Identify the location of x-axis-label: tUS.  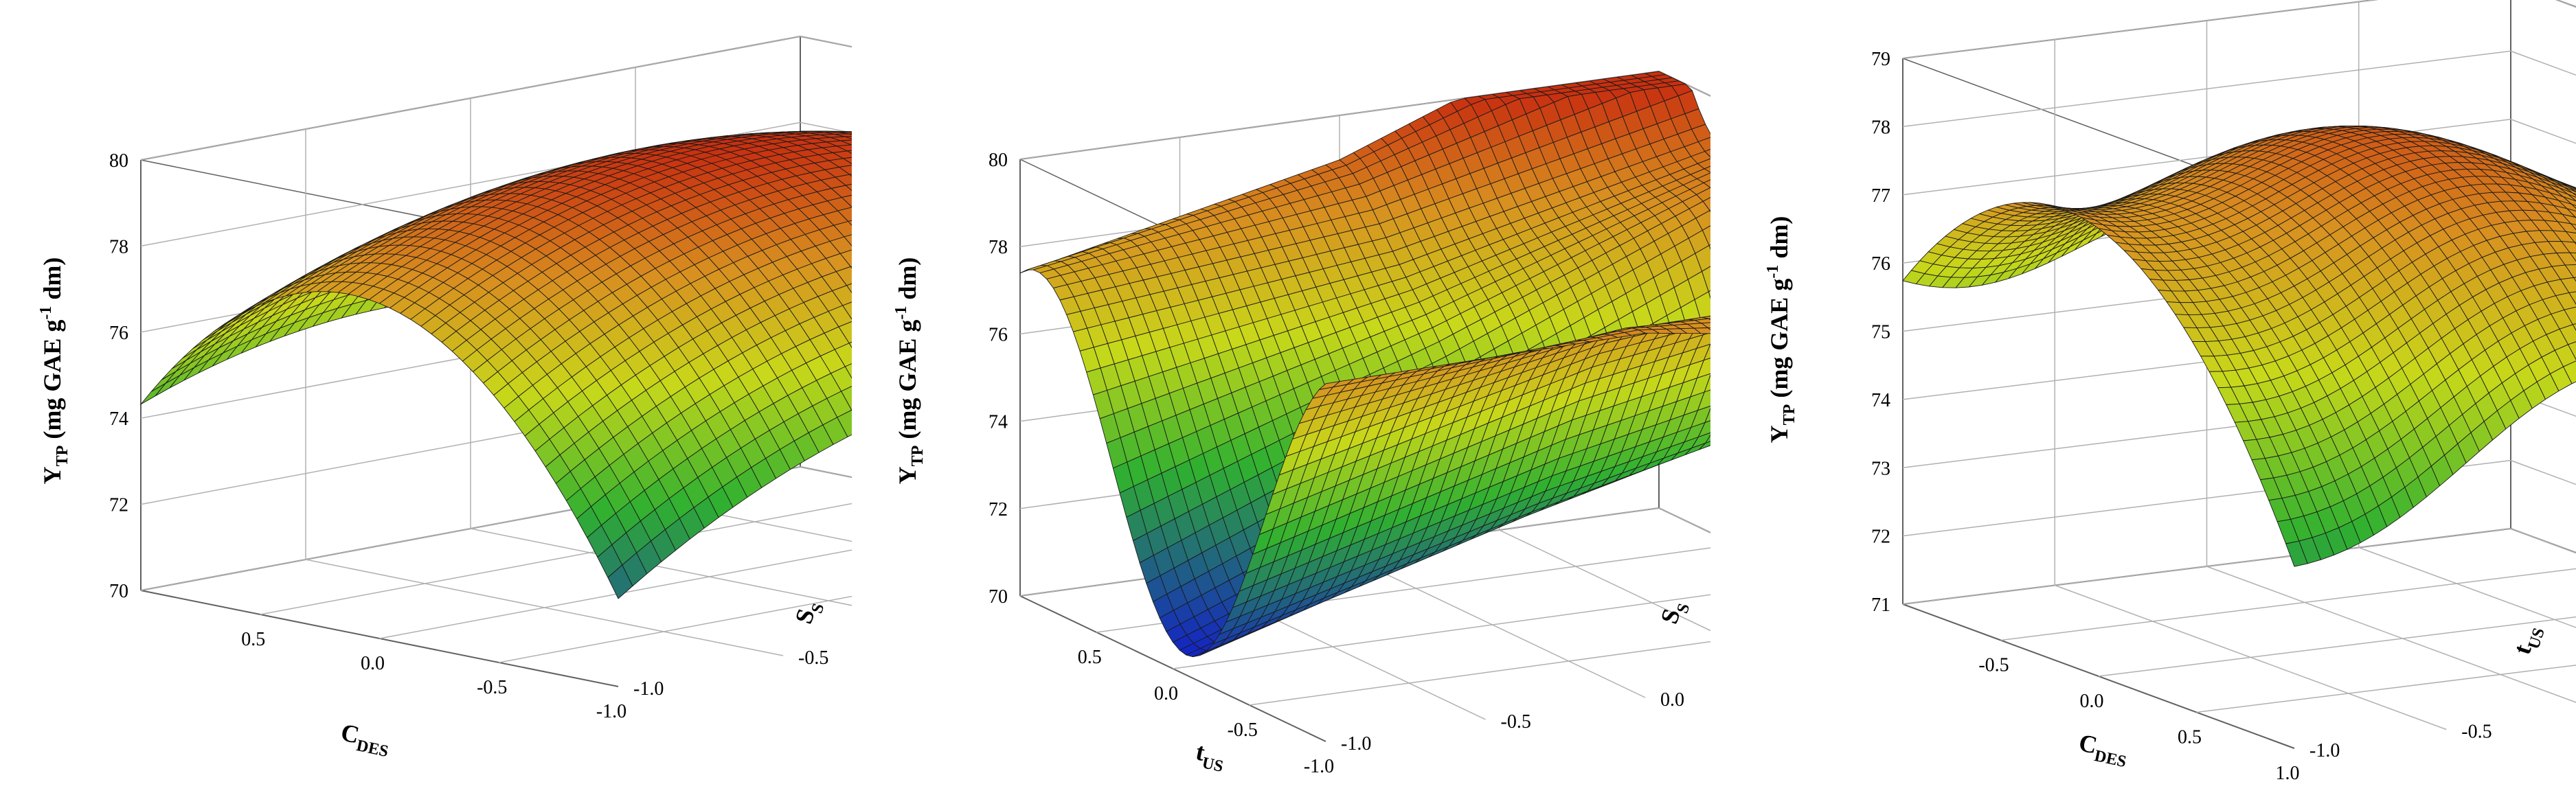
(1210, 757).